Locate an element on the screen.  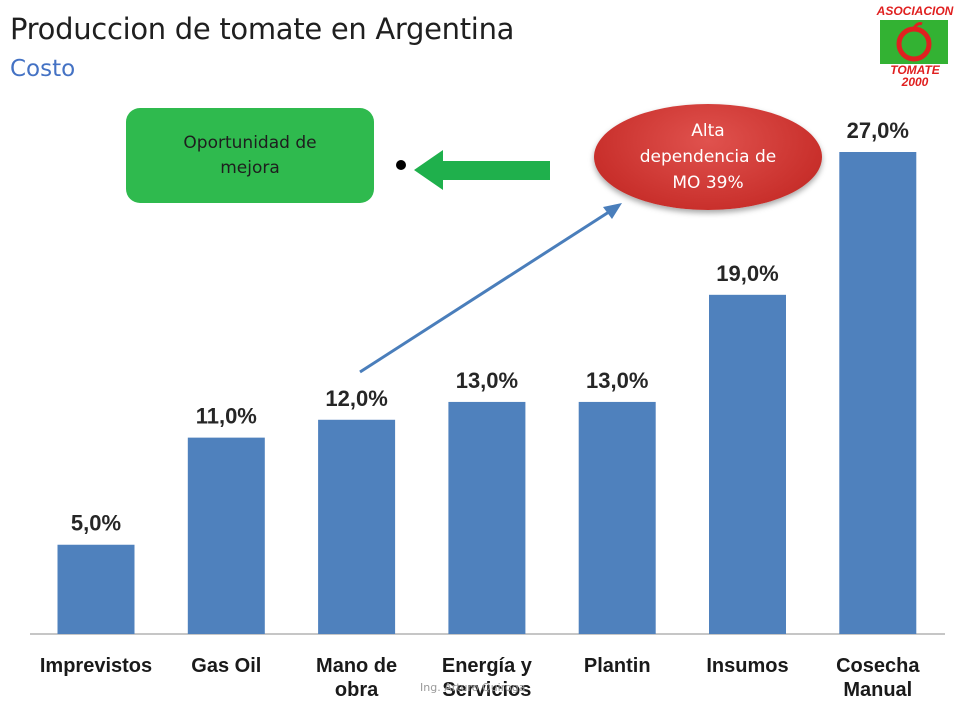
callout-dependency: Alta dependencia de MO 39% is located at coordinates (708, 157).